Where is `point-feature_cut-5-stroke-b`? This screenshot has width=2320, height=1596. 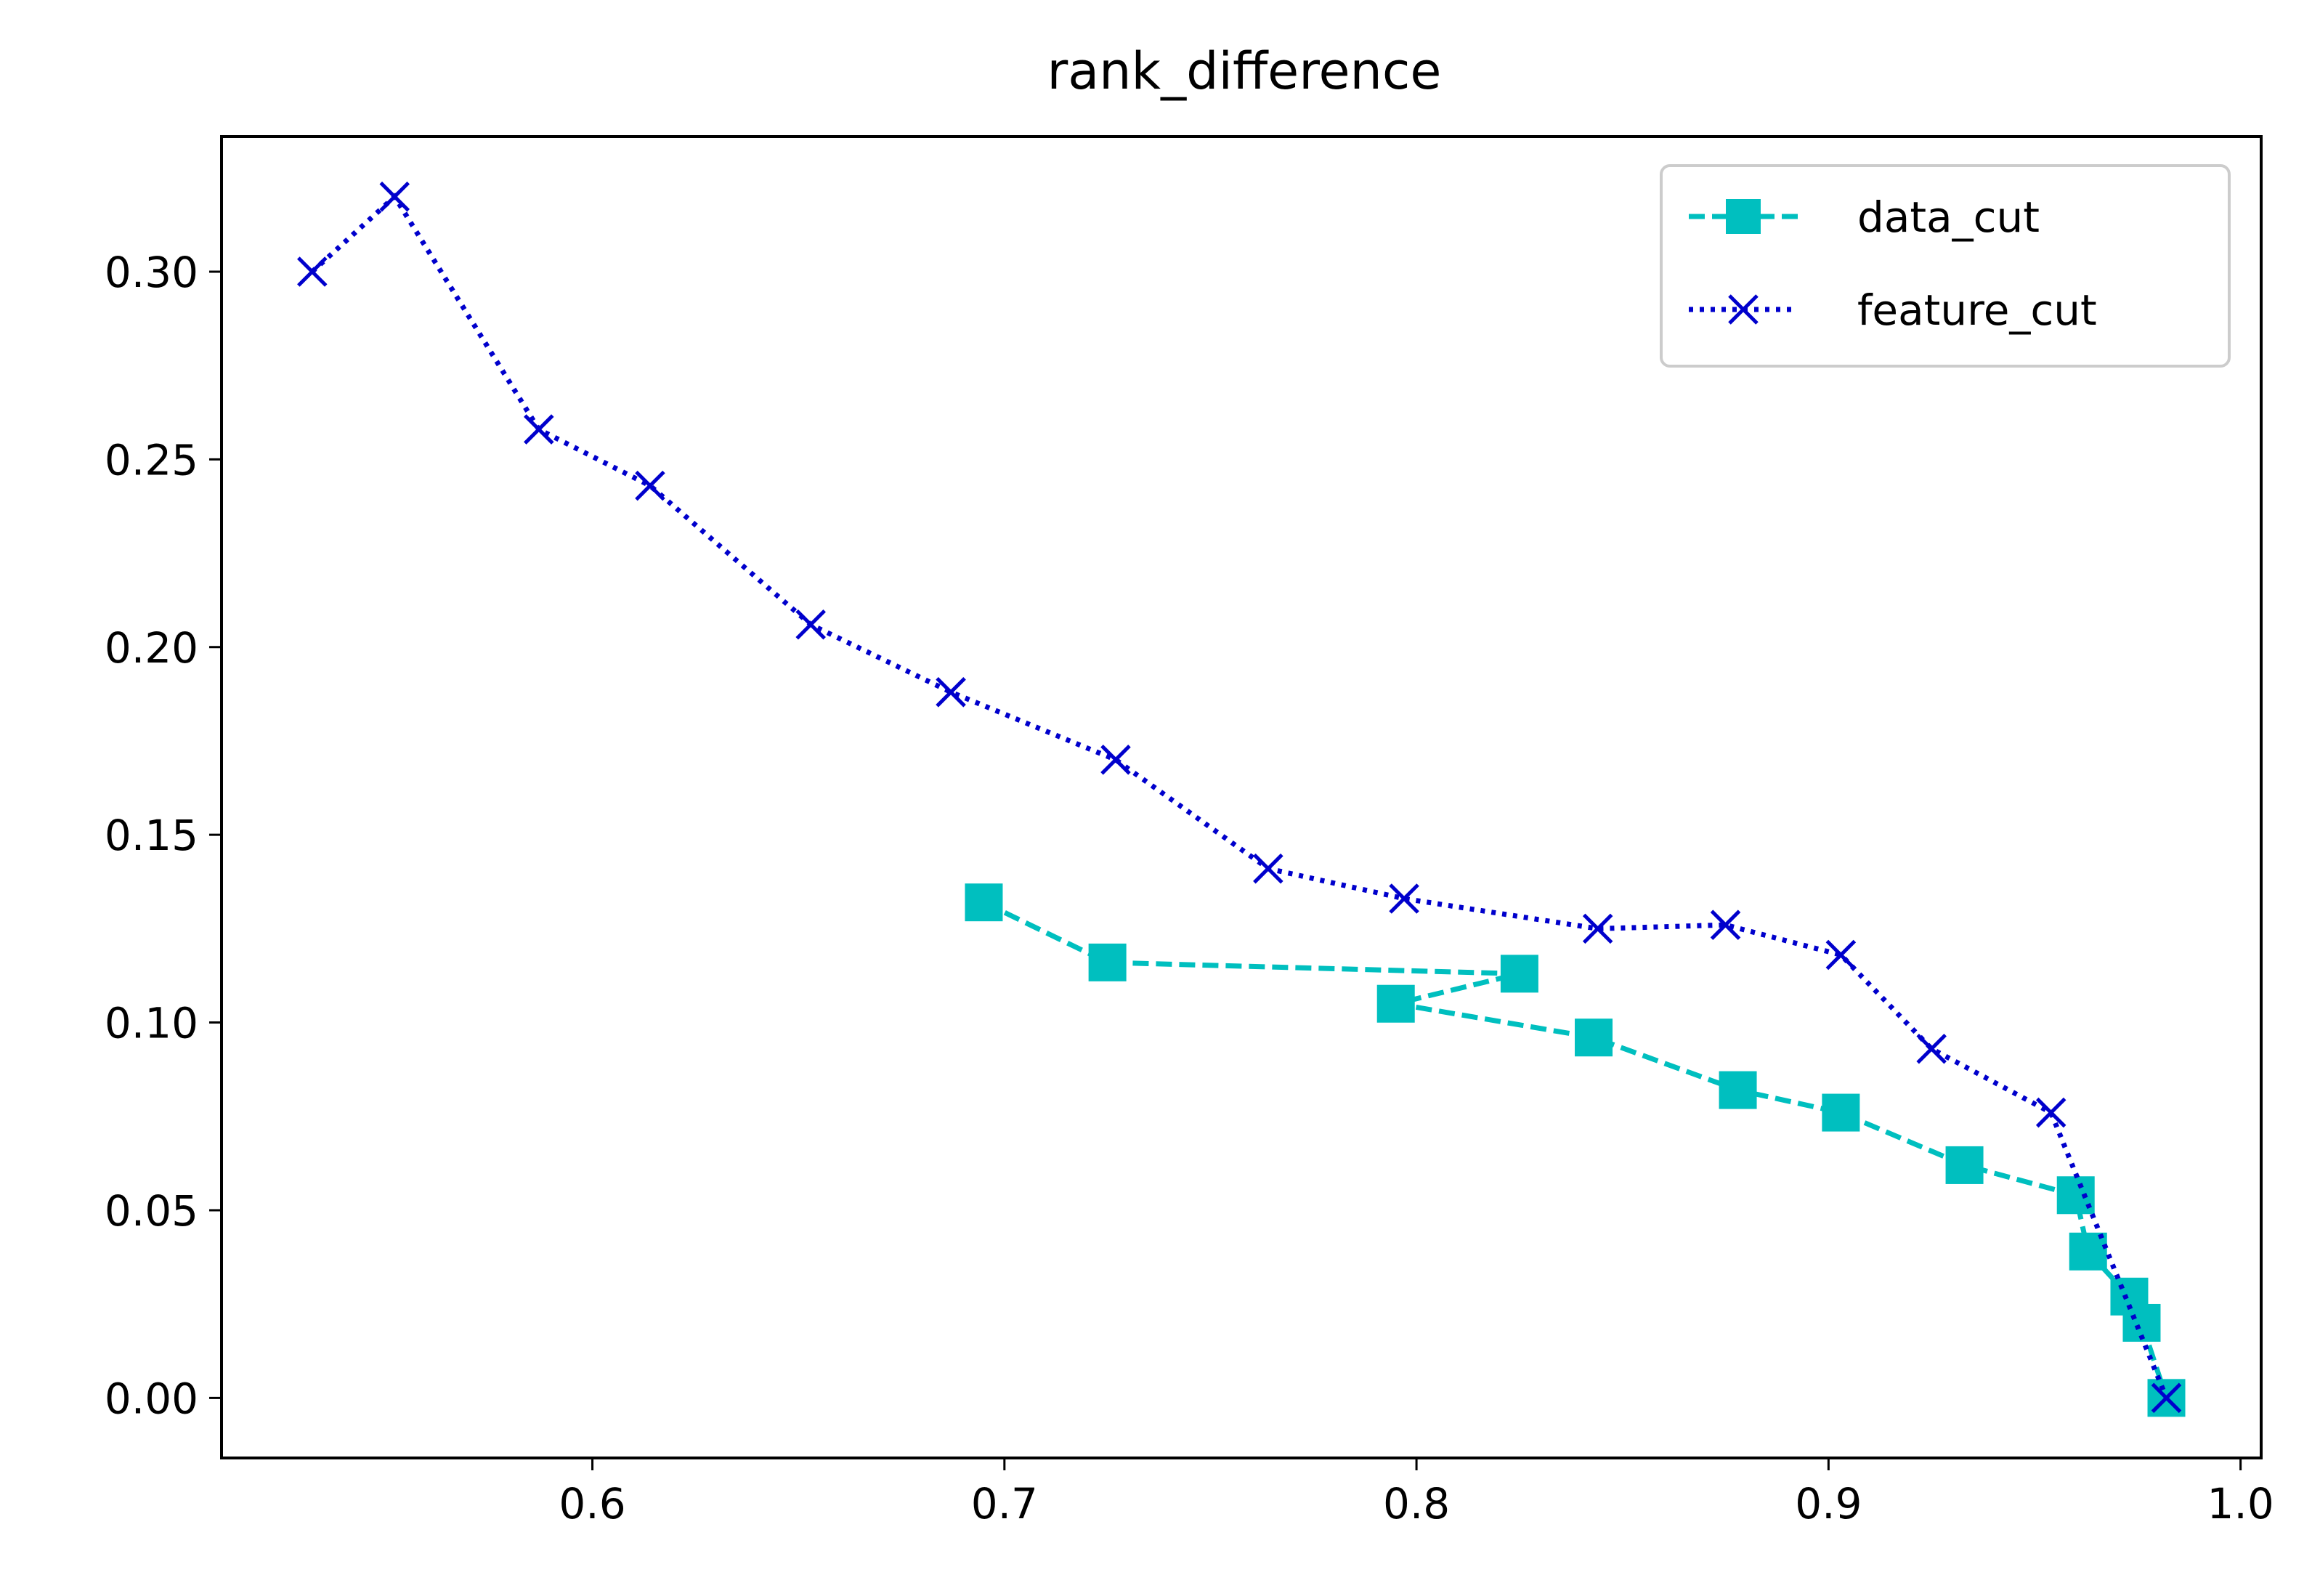
point-feature_cut-5-stroke-b is located at coordinates (951, 692).